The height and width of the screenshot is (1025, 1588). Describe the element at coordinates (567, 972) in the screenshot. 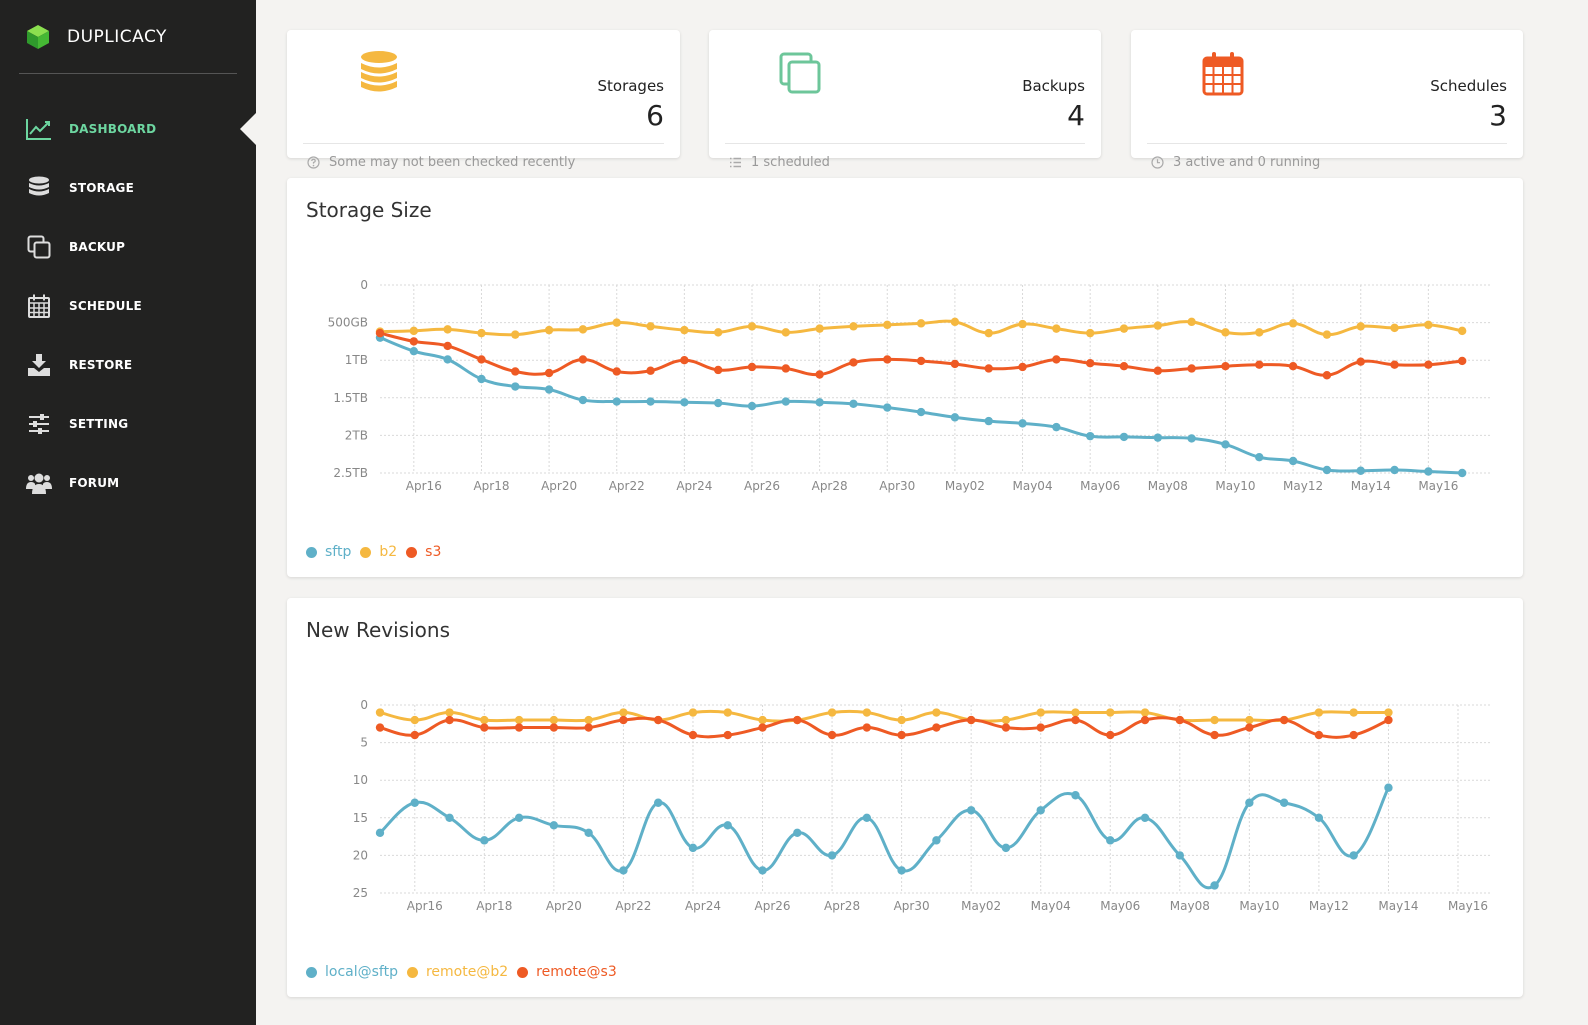

I see `legend-item: remote@s3` at that location.